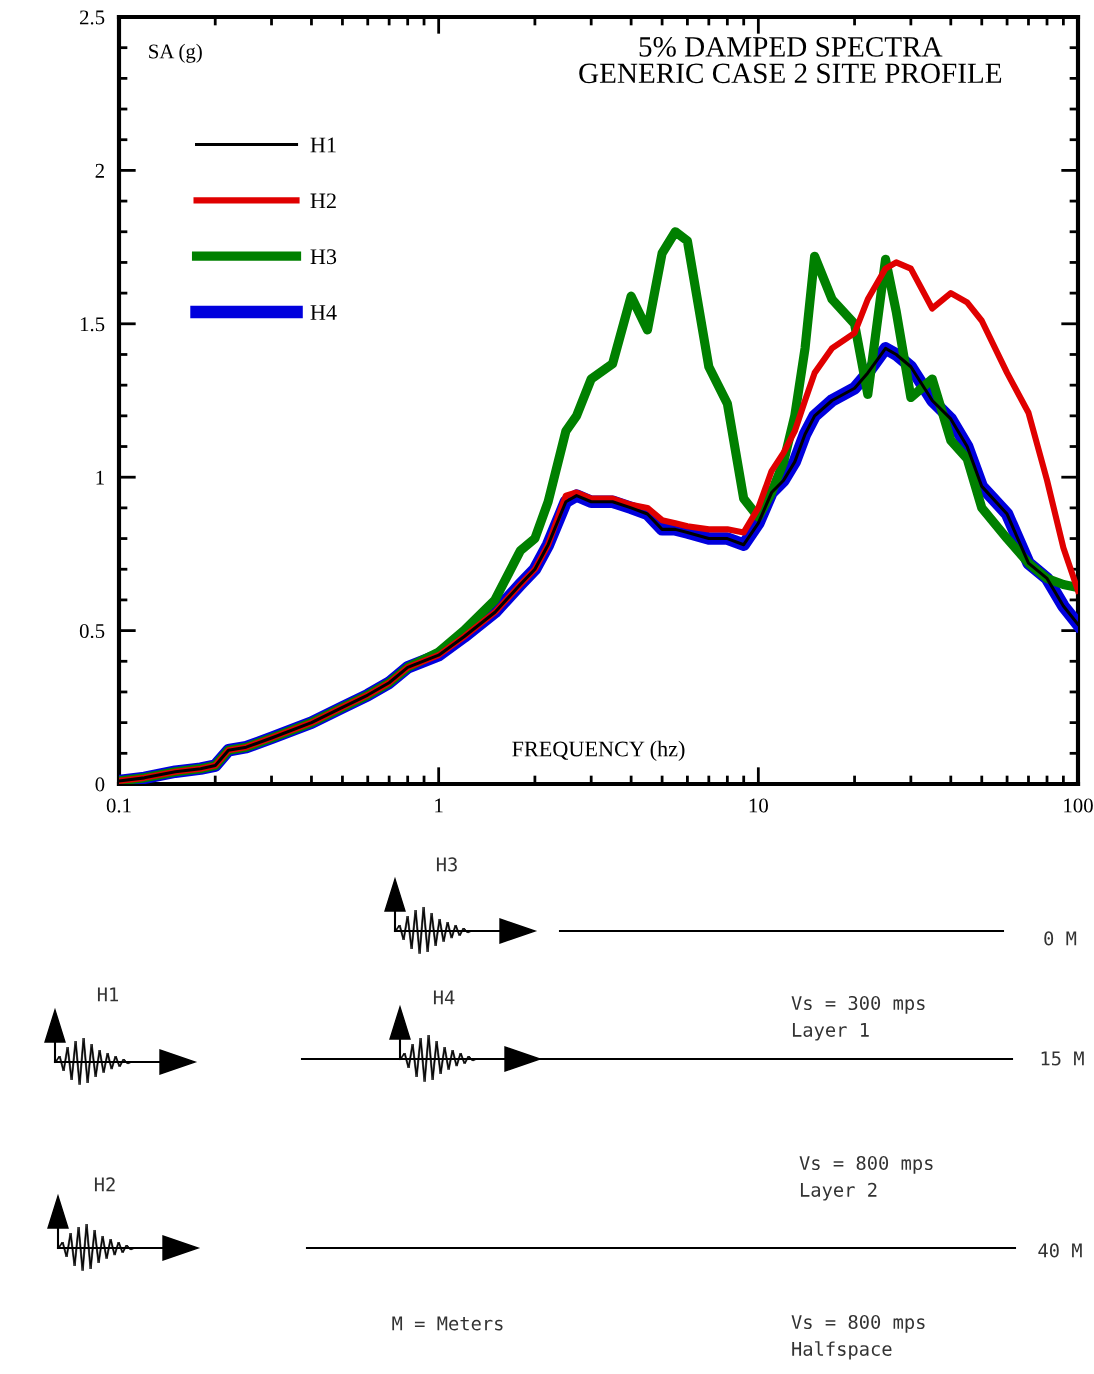 This screenshot has height=1374, width=1094. I want to click on text: 15 M, so click(1062, 1058).